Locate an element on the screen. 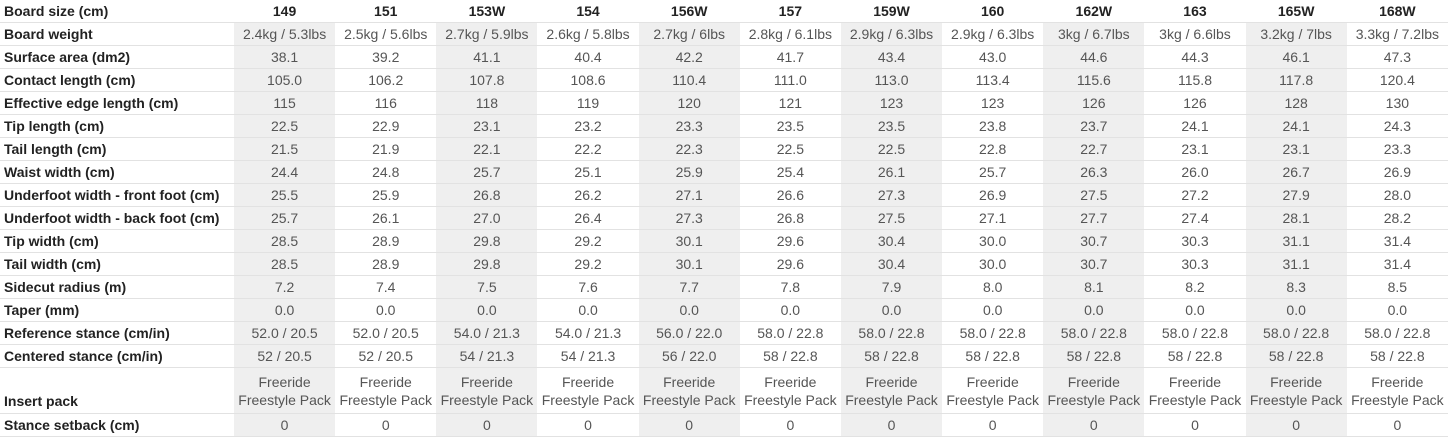 The height and width of the screenshot is (437, 1448). spec-value: 46.1 is located at coordinates (1296, 57).